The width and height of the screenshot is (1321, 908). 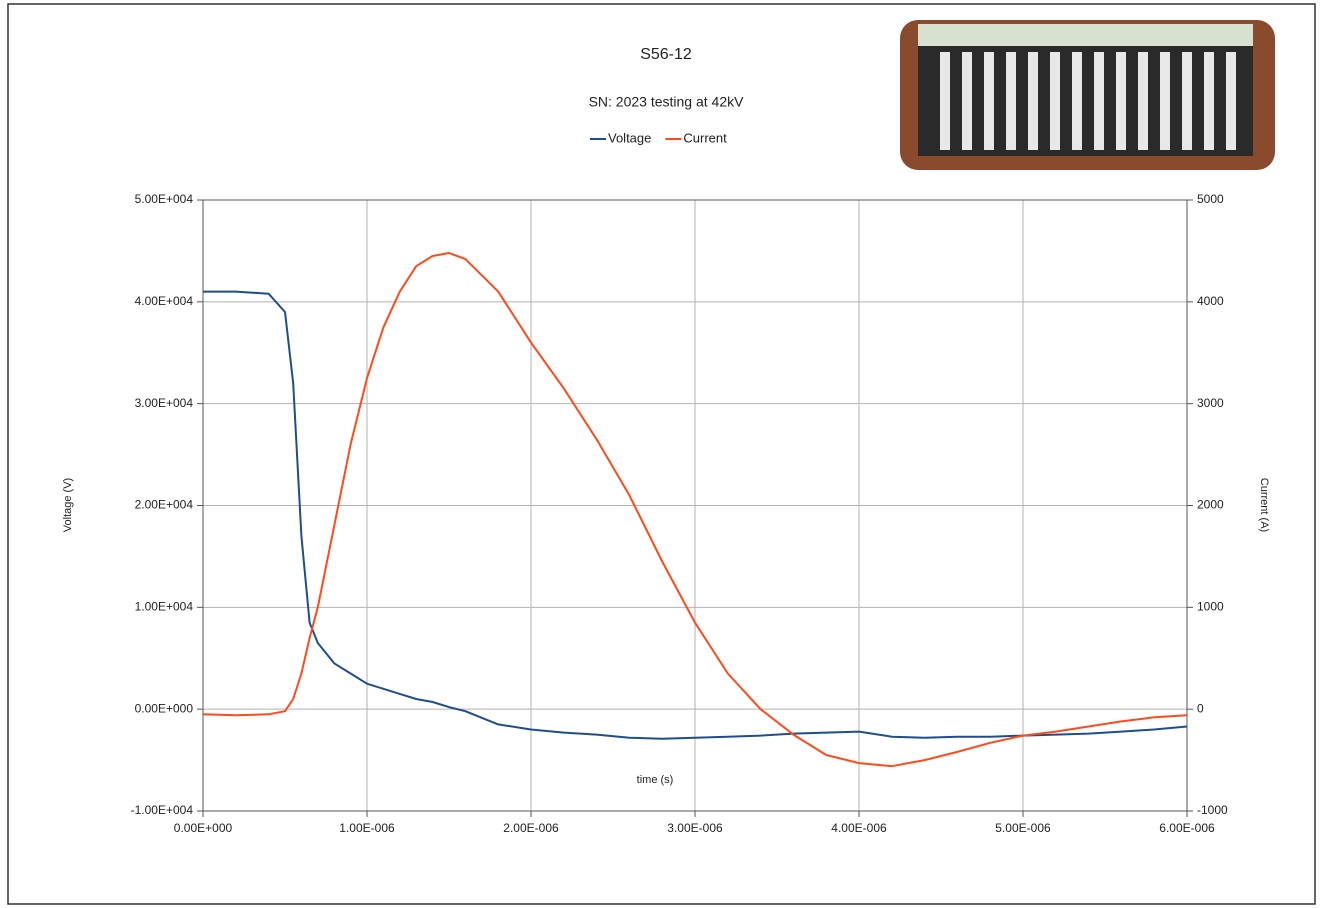 I want to click on x-tick-label: 5.00E-006, so click(x=1023, y=828).